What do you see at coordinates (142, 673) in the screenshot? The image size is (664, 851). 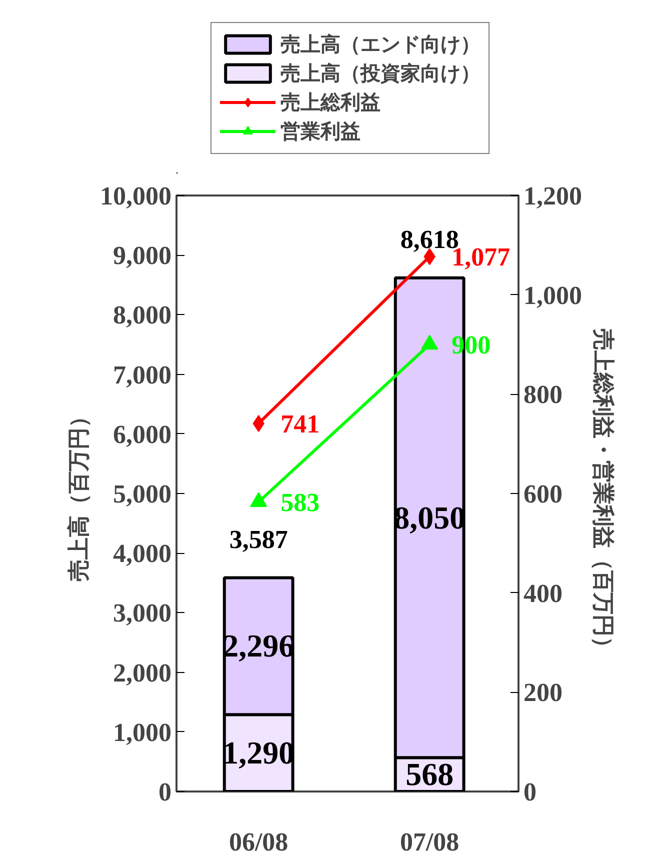 I see `y-tick-label: 2,000` at bounding box center [142, 673].